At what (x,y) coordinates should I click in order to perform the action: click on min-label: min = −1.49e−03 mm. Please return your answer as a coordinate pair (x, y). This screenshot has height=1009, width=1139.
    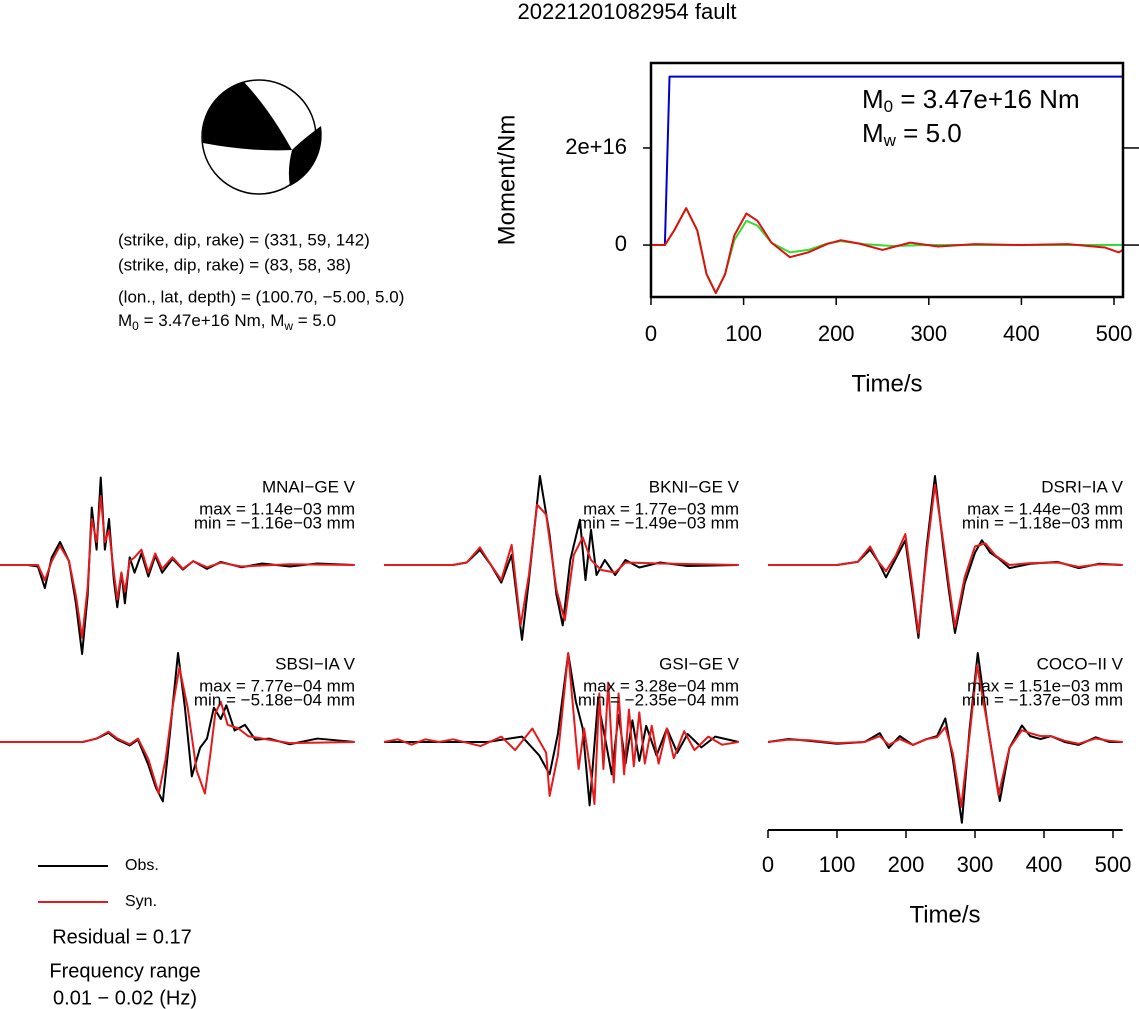
    Looking at the image, I should click on (658, 522).